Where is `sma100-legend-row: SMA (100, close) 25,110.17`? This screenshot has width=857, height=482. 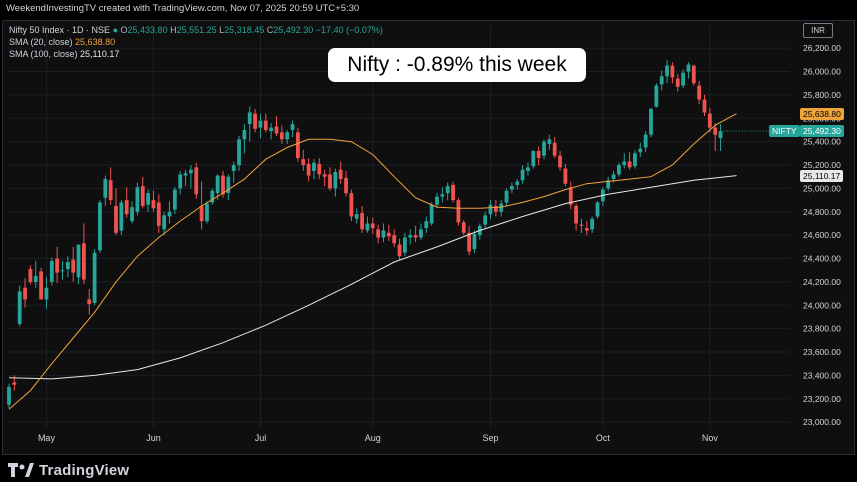 sma100-legend-row: SMA (100, close) 25,110.17 is located at coordinates (196, 54).